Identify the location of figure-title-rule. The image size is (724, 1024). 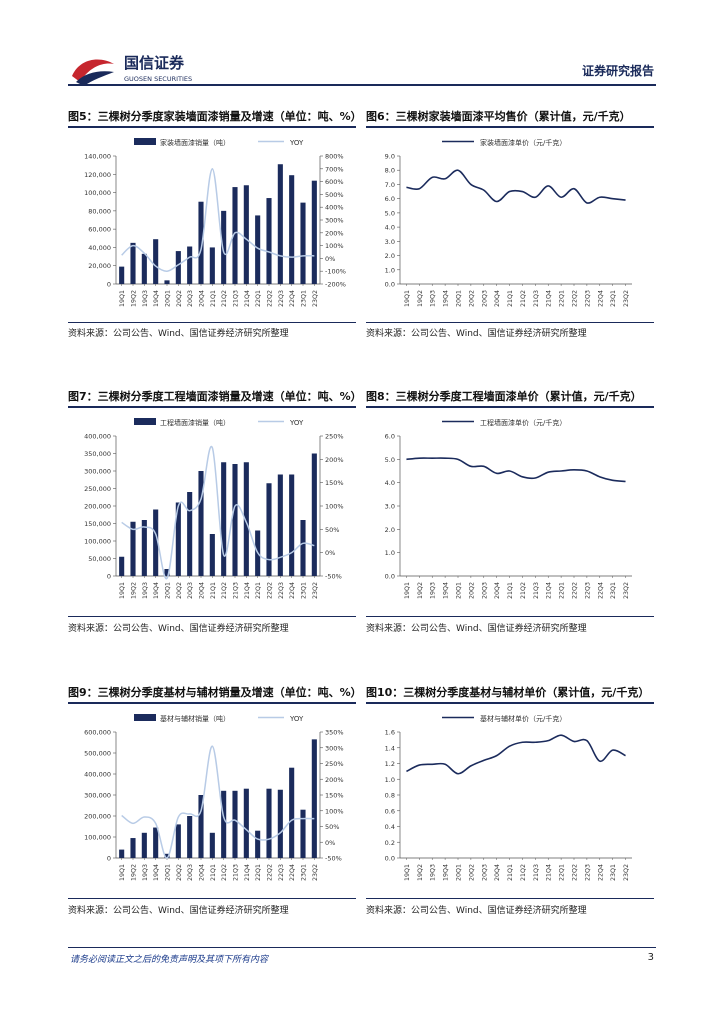
(212, 407).